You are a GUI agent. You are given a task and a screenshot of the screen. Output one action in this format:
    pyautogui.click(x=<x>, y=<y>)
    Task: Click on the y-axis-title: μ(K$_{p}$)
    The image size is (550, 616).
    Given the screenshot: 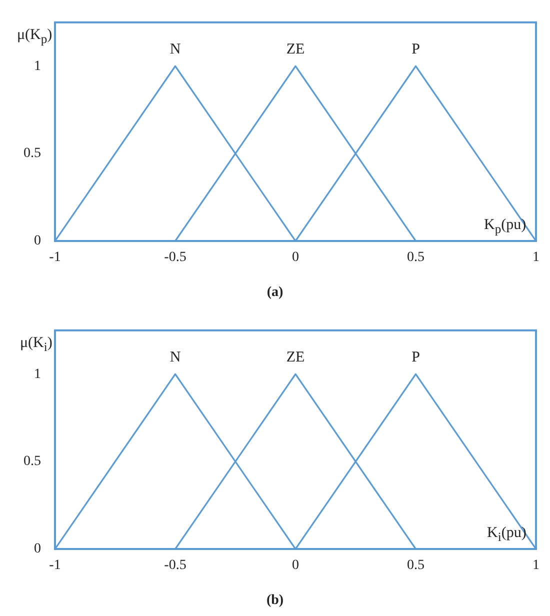 What is the action you would take?
    pyautogui.click(x=34, y=37)
    